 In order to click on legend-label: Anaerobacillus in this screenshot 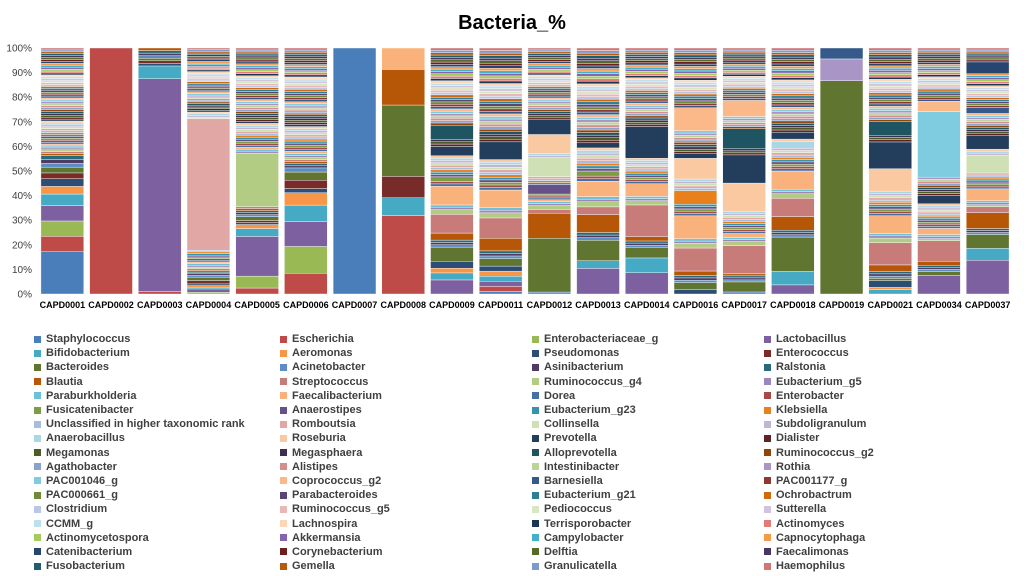, I will do `click(85, 438)`.